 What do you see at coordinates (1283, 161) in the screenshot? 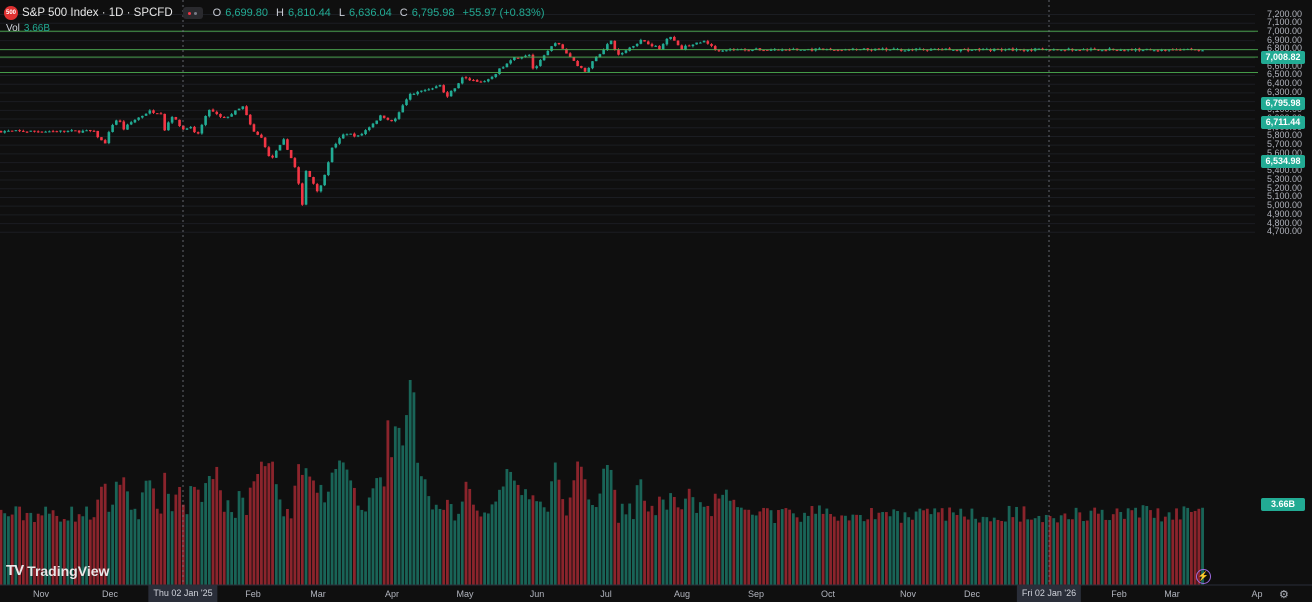
I see `level-tag-6534: 6,534.98` at bounding box center [1283, 161].